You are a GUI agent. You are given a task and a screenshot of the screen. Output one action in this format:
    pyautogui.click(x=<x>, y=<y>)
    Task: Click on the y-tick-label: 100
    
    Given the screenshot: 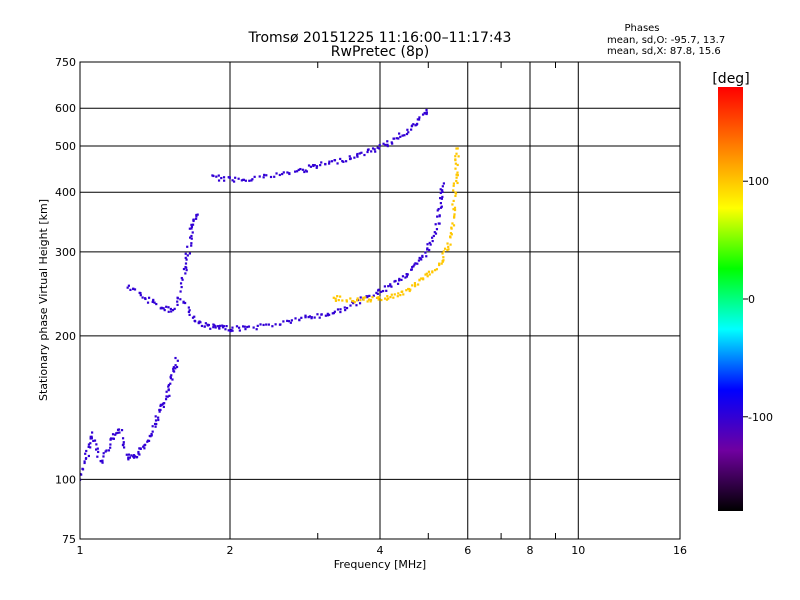 What is the action you would take?
    pyautogui.click(x=65, y=479)
    